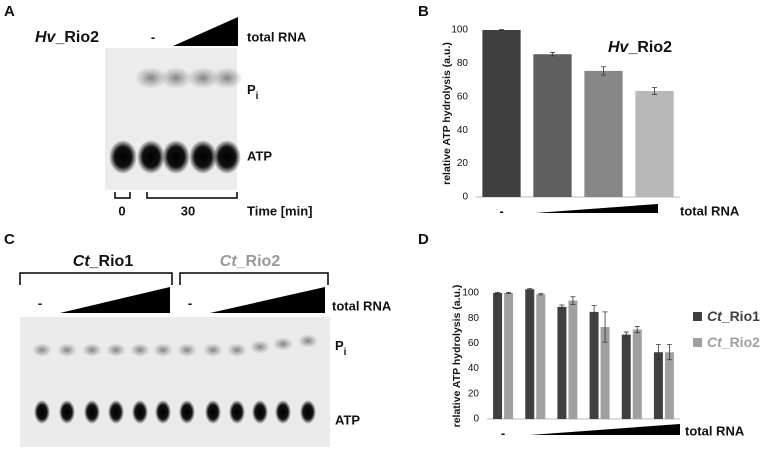  I want to click on panel-title: Hv_Rio2, so click(67, 37).